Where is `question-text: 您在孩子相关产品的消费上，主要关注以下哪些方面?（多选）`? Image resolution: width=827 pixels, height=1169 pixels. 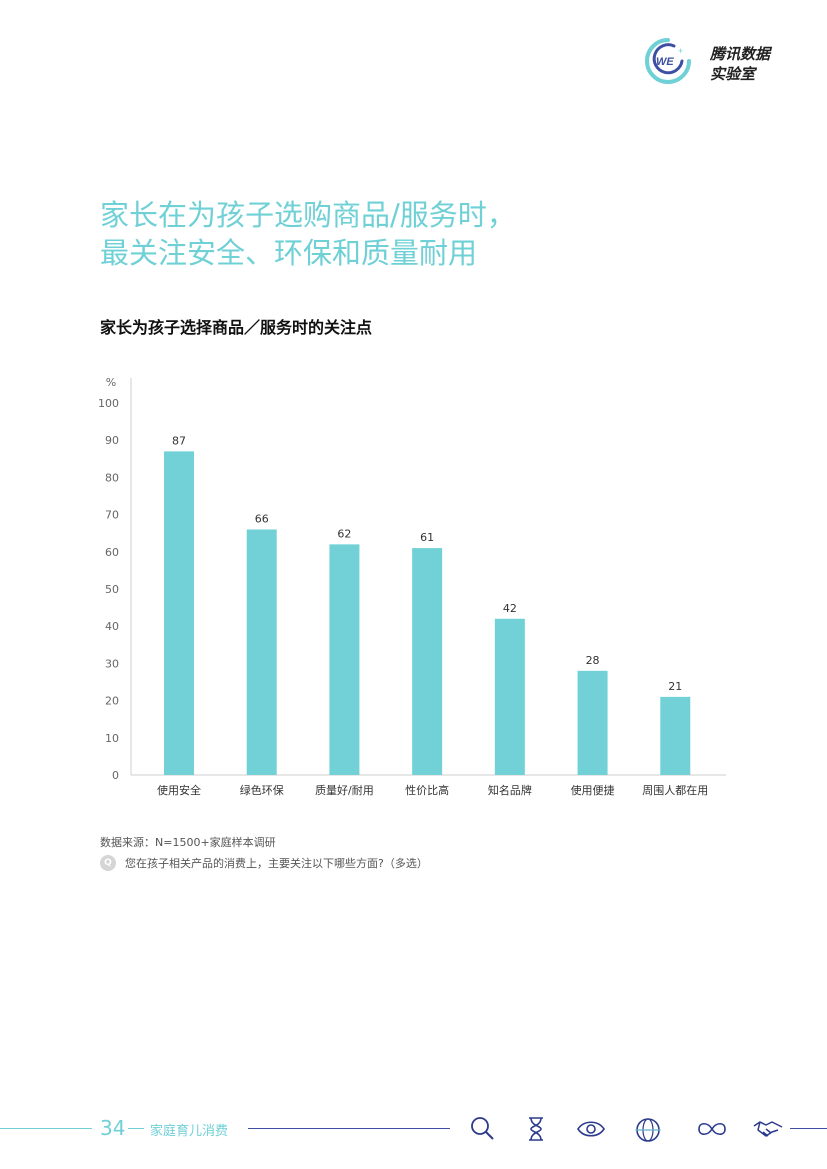
question-text: 您在孩子相关产品的消费上，主要关注以下哪些方面?（多选） is located at coordinates (276, 863).